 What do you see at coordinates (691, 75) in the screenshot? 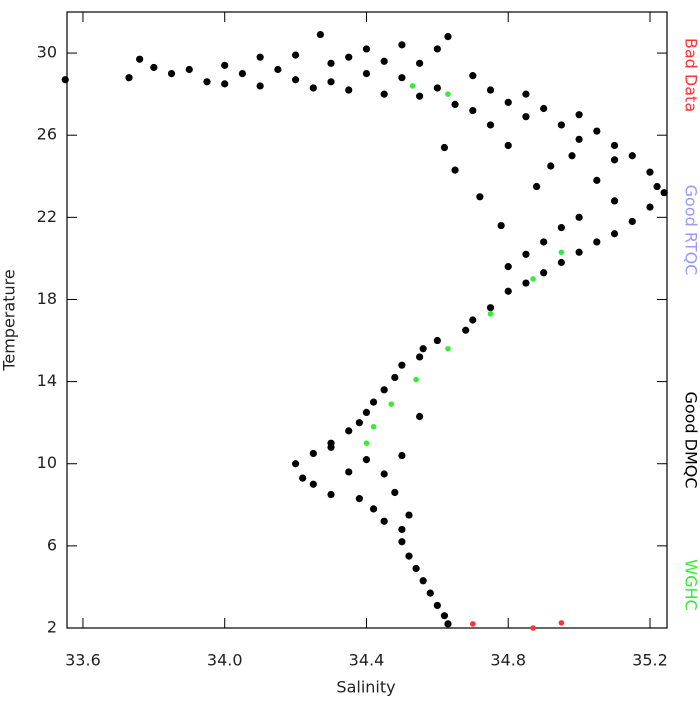
I see `legend-label: Bad Data` at bounding box center [691, 75].